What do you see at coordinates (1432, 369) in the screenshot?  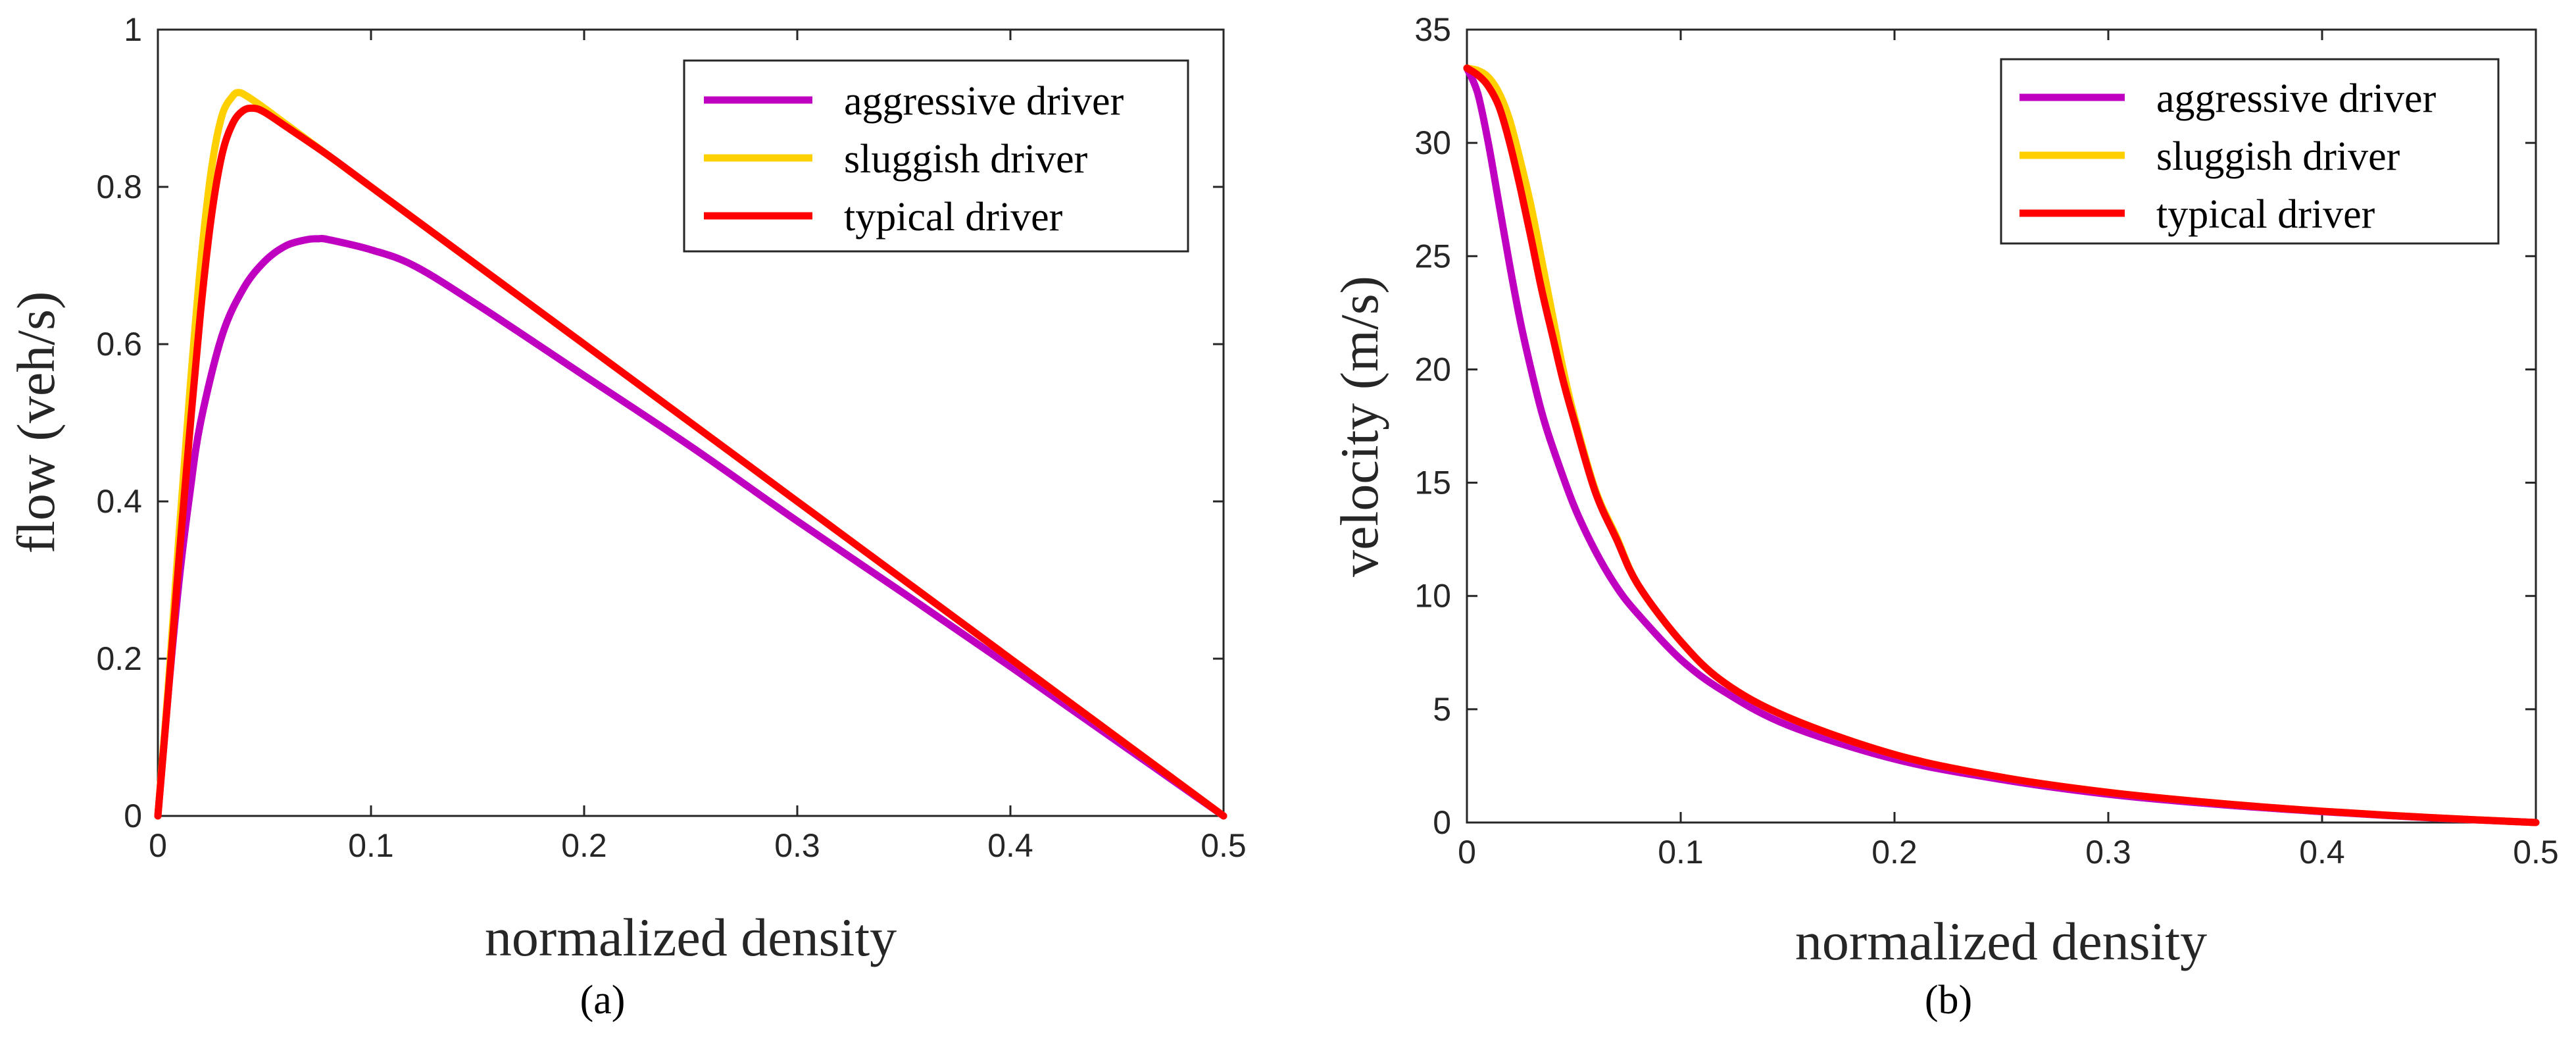 I see `panel-b-y-tick-label-4: 20` at bounding box center [1432, 369].